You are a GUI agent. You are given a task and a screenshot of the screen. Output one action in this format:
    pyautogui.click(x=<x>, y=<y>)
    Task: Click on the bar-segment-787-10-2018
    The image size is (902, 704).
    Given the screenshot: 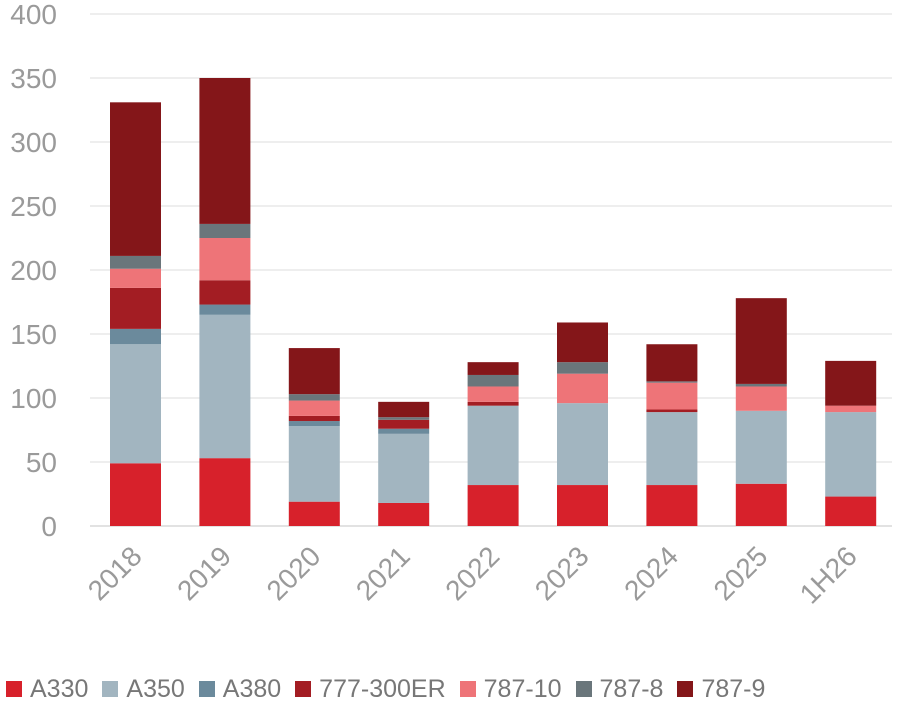 What is the action you would take?
    pyautogui.click(x=135, y=278)
    